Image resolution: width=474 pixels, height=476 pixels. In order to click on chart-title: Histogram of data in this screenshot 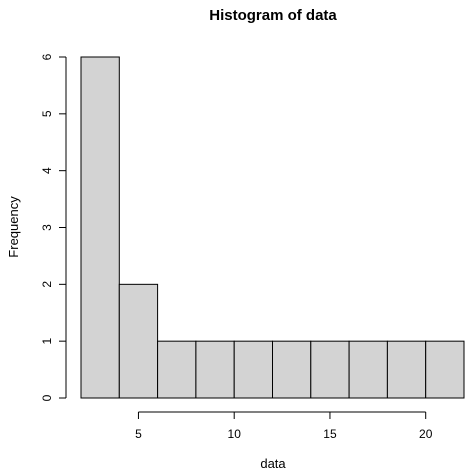, I will do `click(273, 15)`.